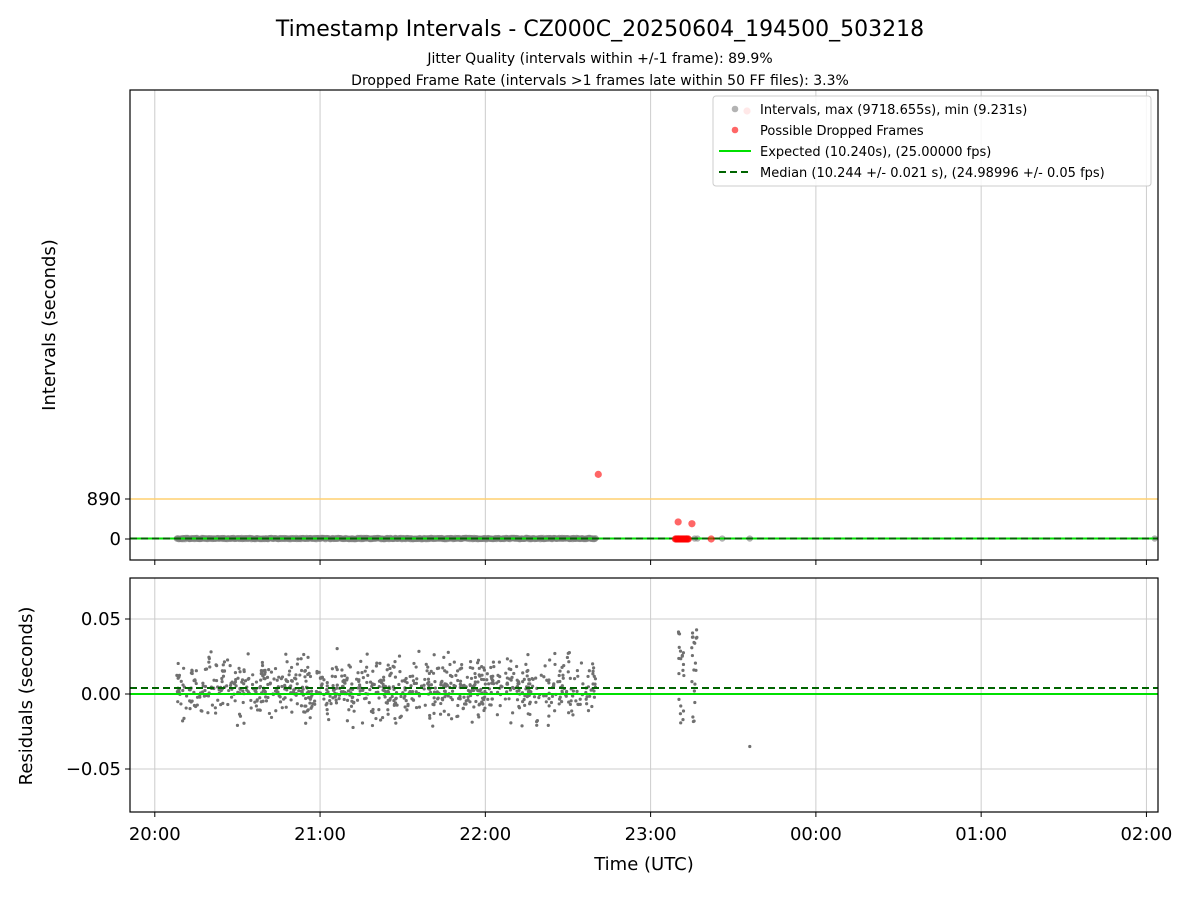  I want to click on bottom-y-tick-label: 0.05, so click(101, 619).